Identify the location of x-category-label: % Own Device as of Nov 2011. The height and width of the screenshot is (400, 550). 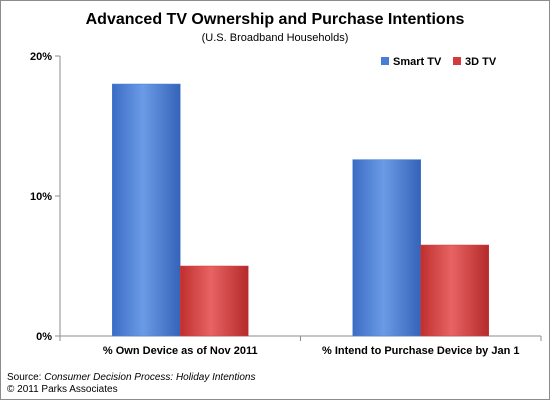
(180, 351).